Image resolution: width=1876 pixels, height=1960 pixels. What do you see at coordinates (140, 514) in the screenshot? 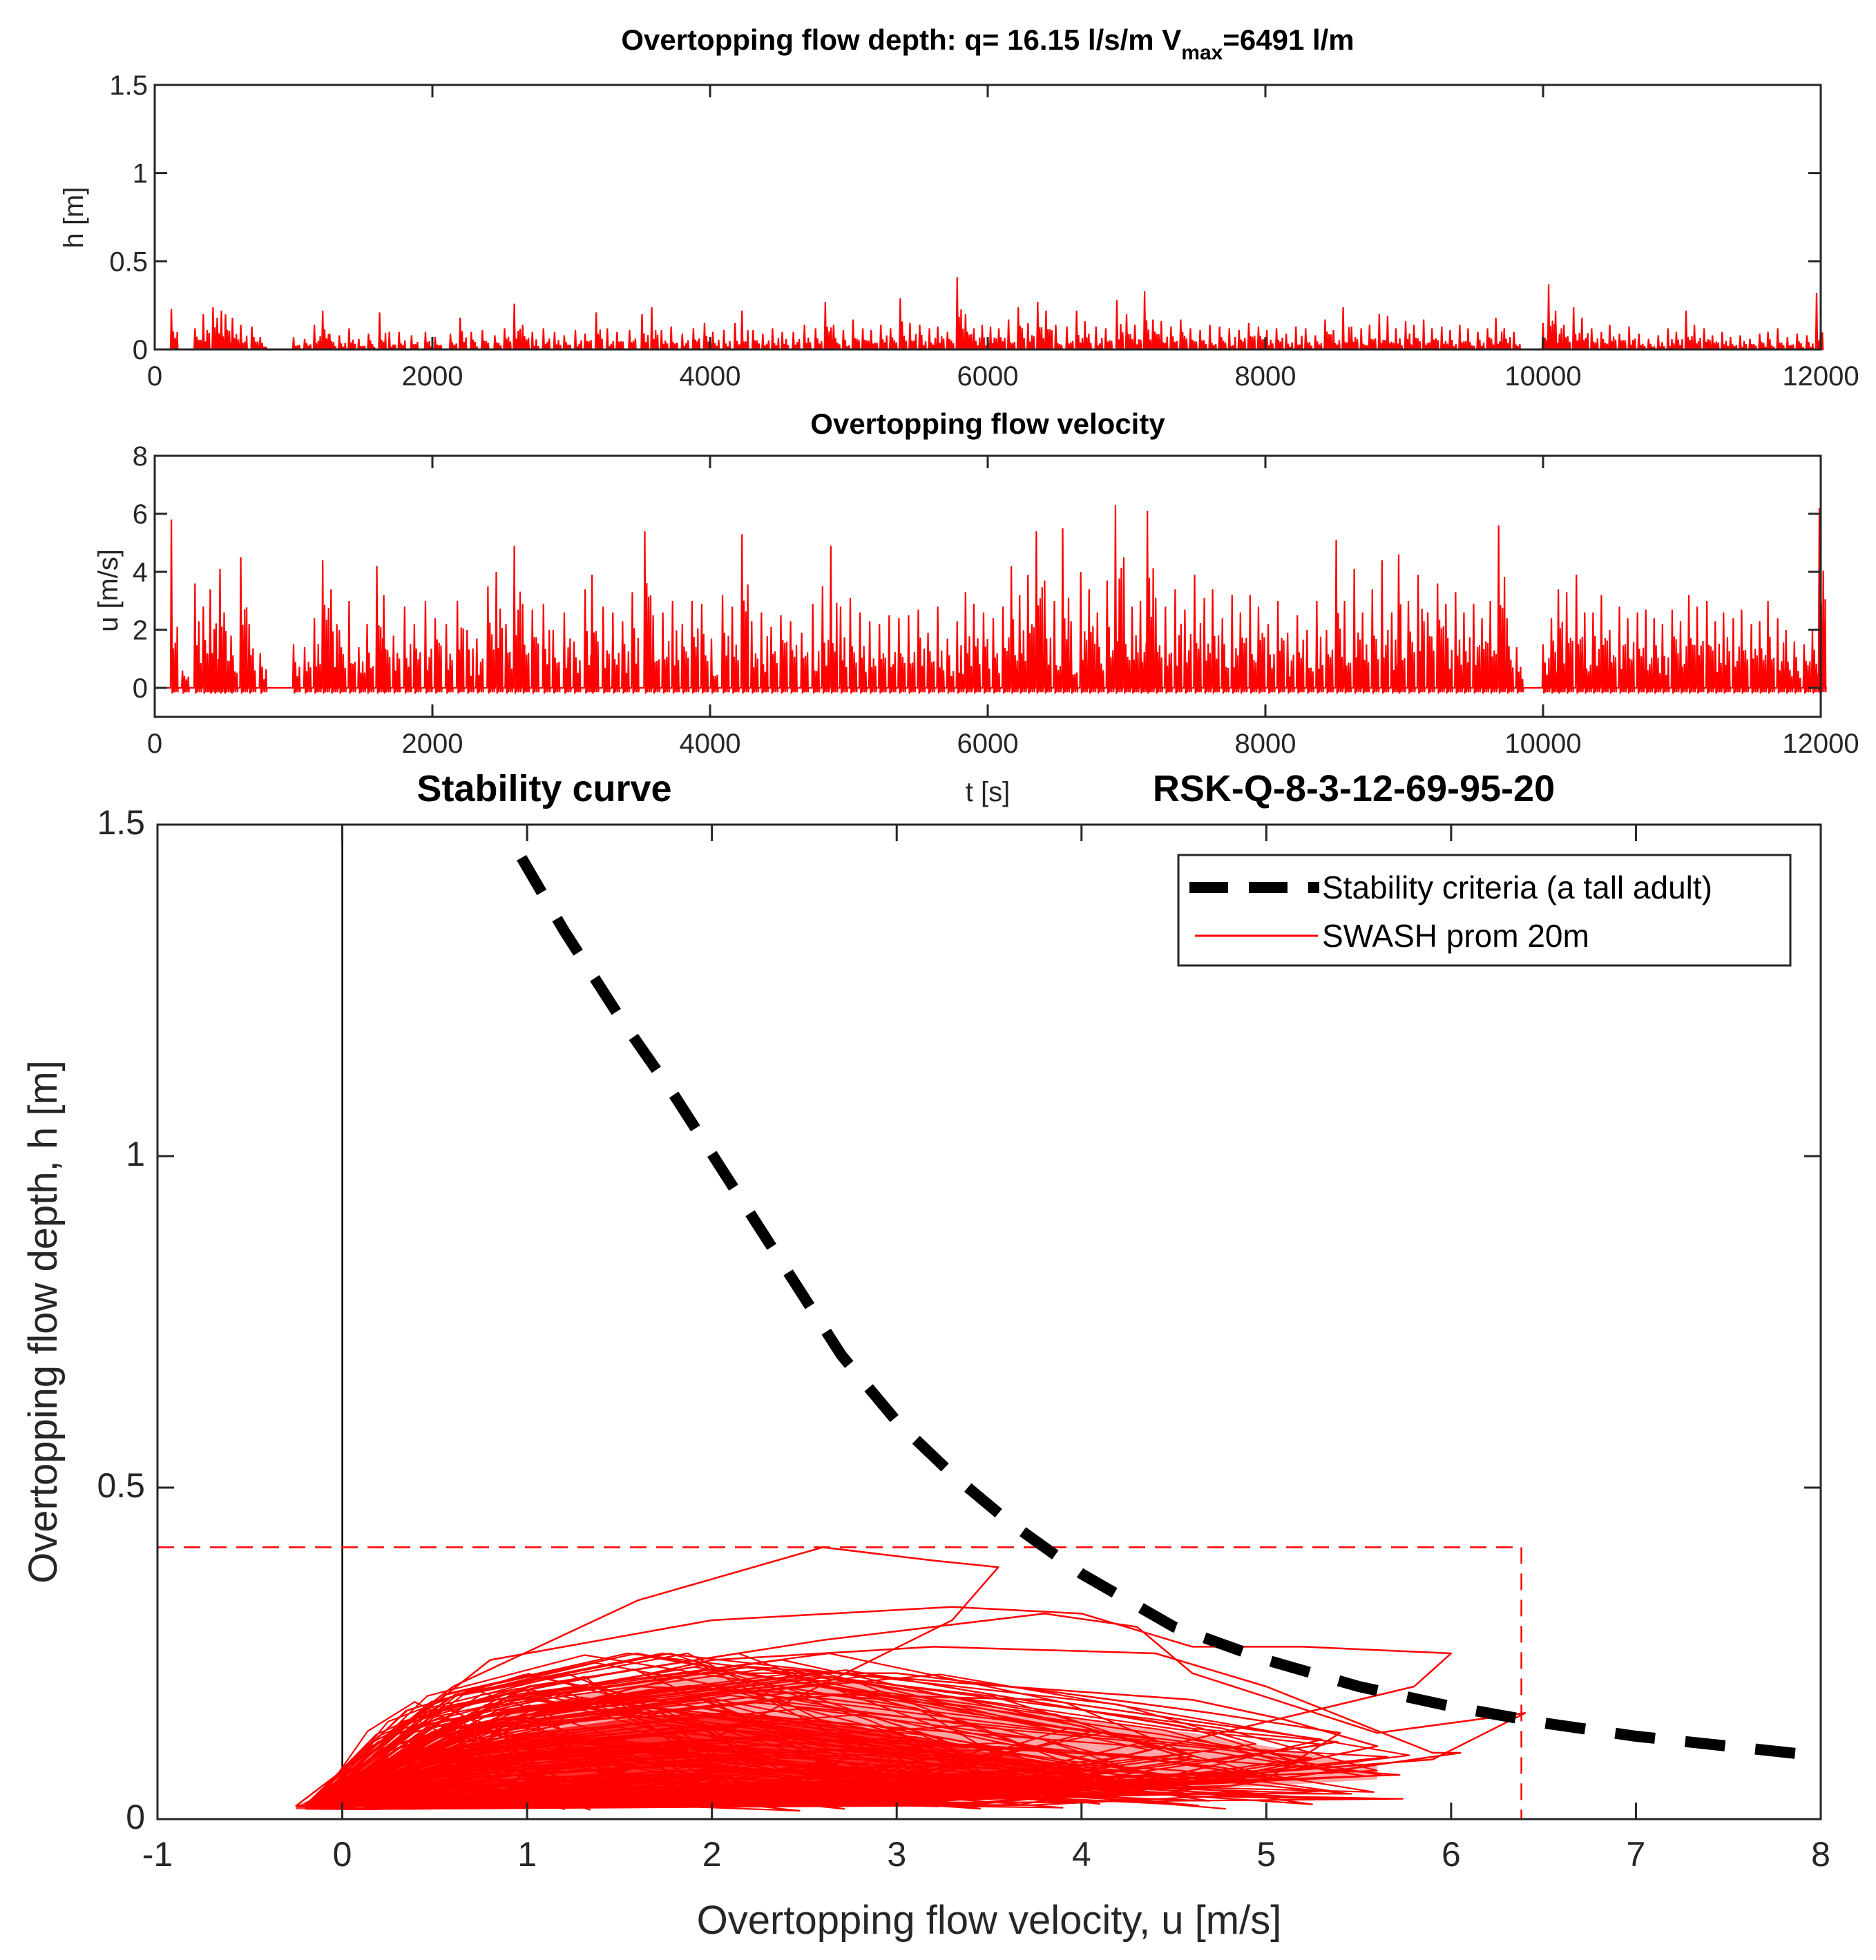
I see `y-tick-label: 6` at bounding box center [140, 514].